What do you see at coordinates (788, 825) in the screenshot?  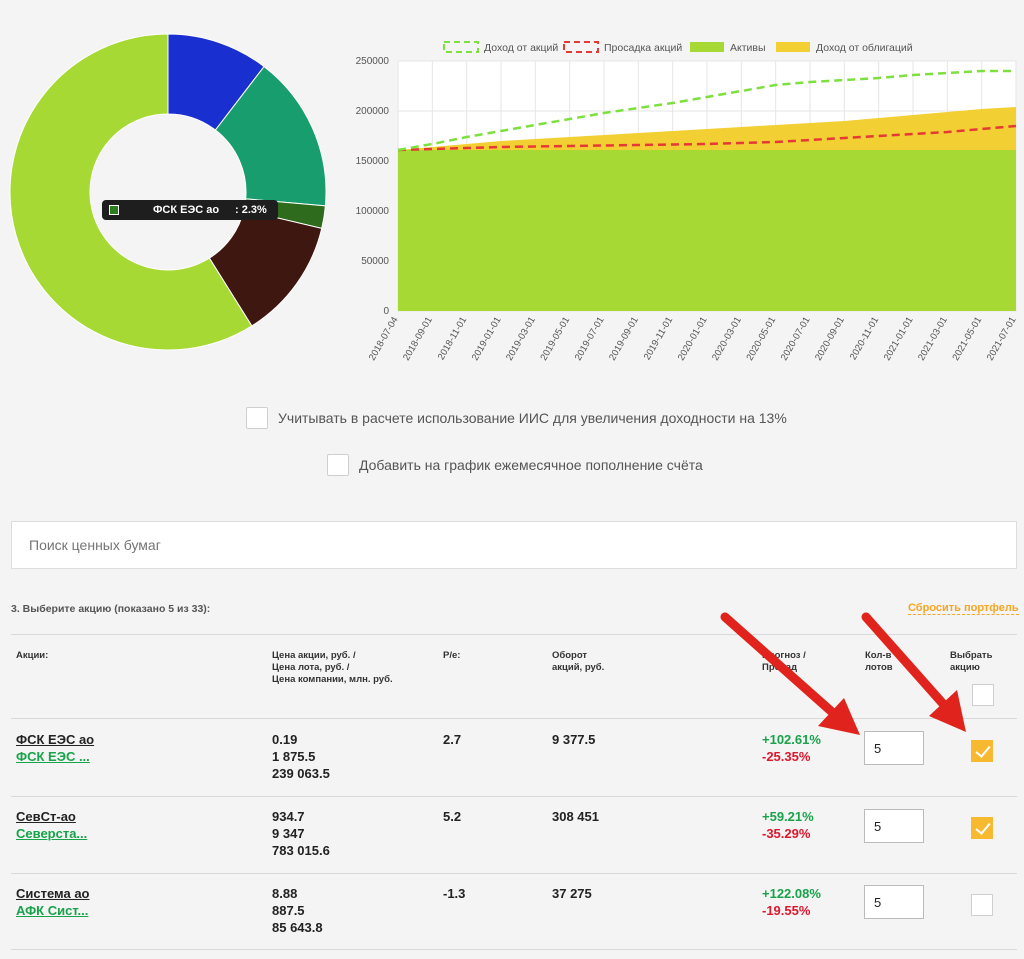 I see `table-row-forecast: +59.21% -35.29%` at bounding box center [788, 825].